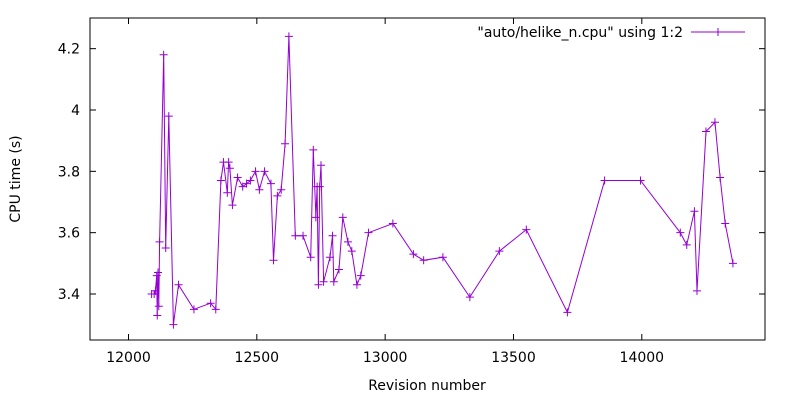 The image size is (800, 400). What do you see at coordinates (580, 33) in the screenshot?
I see `legend-label: "auto/helike_n.cpu" using 1:2` at bounding box center [580, 33].